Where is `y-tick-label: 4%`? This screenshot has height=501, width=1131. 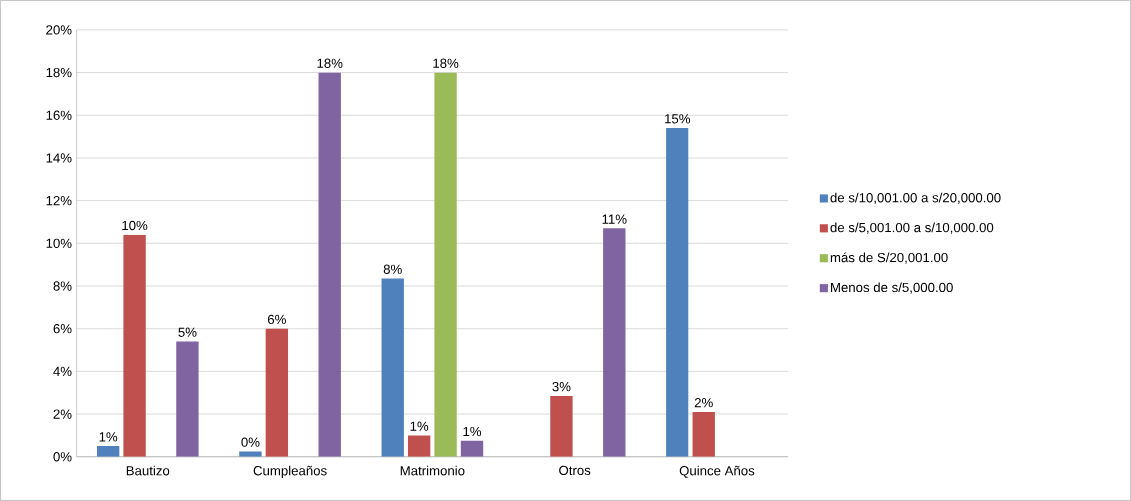 y-tick-label: 4% is located at coordinates (62, 371).